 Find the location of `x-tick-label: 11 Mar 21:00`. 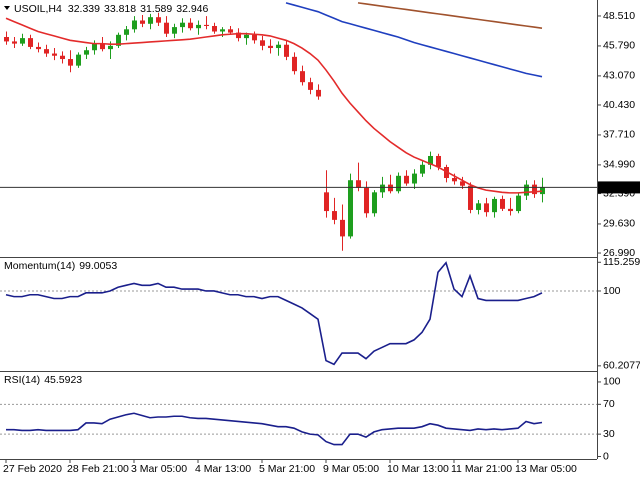

x-tick-label: 11 Mar 21:00 is located at coordinates (481, 469).